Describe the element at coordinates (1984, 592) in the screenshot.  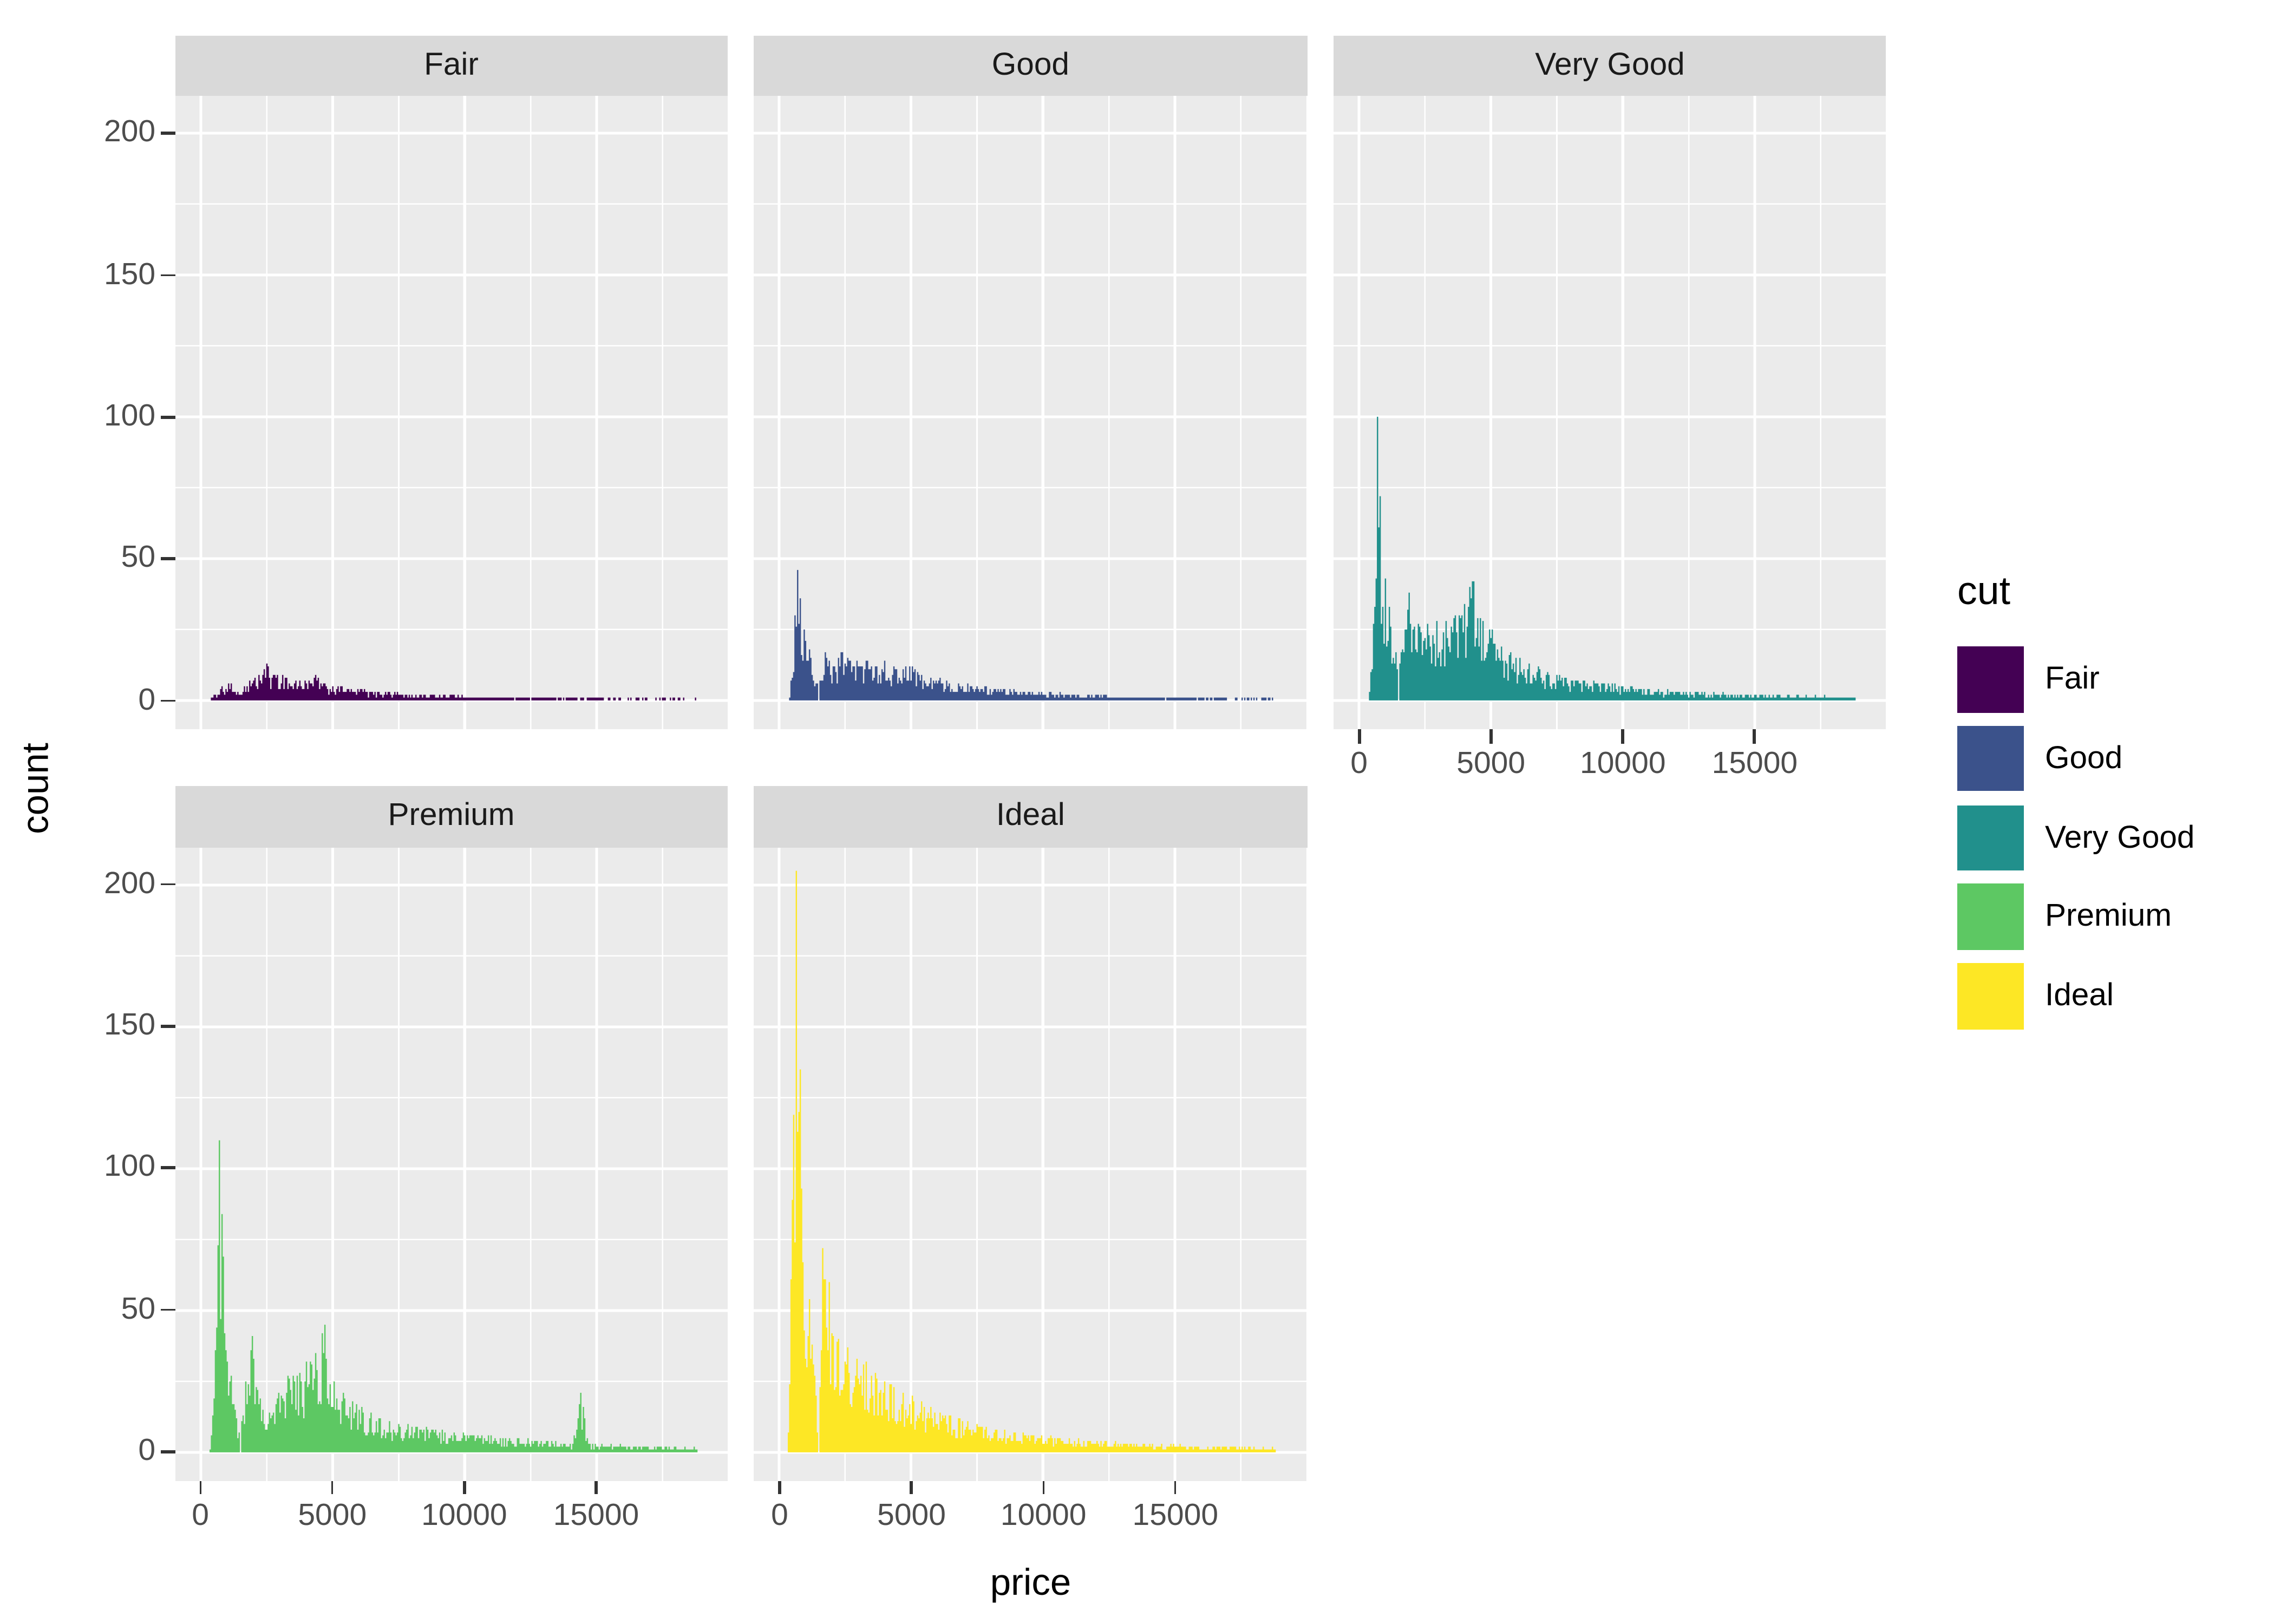
I see `legend-title: cut` at that location.